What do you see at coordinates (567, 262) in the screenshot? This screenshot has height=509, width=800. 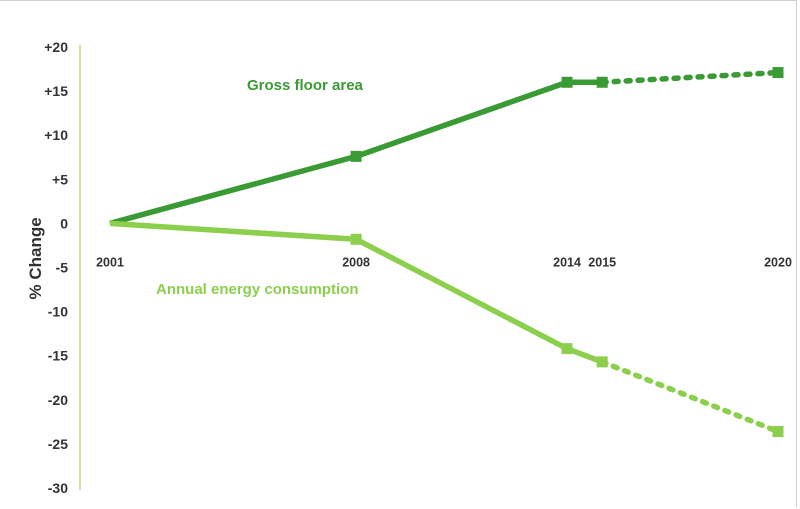 I see `x-tick-label: 2014` at bounding box center [567, 262].